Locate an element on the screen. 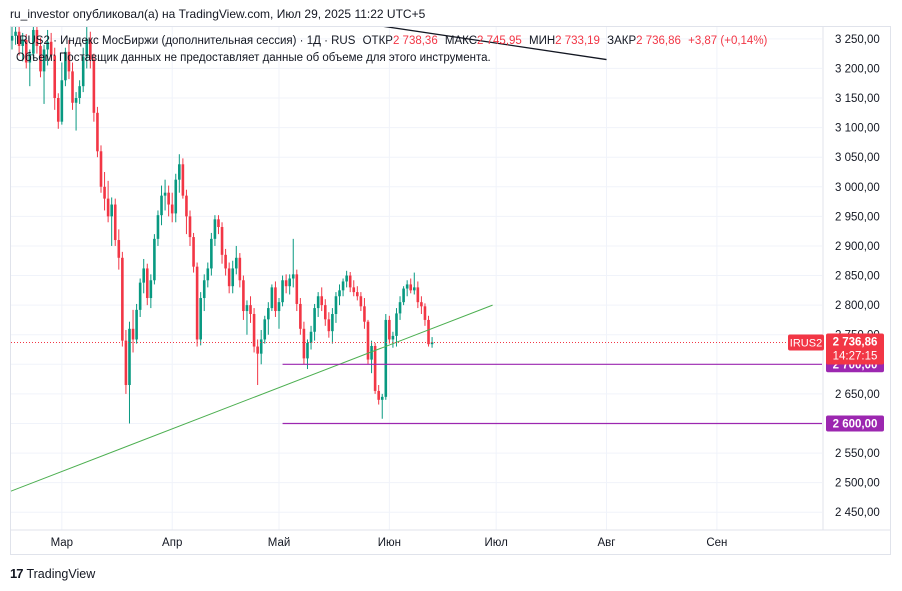 The width and height of the screenshot is (902, 591). y-tick-label: 2 550,00 is located at coordinates (857, 454).